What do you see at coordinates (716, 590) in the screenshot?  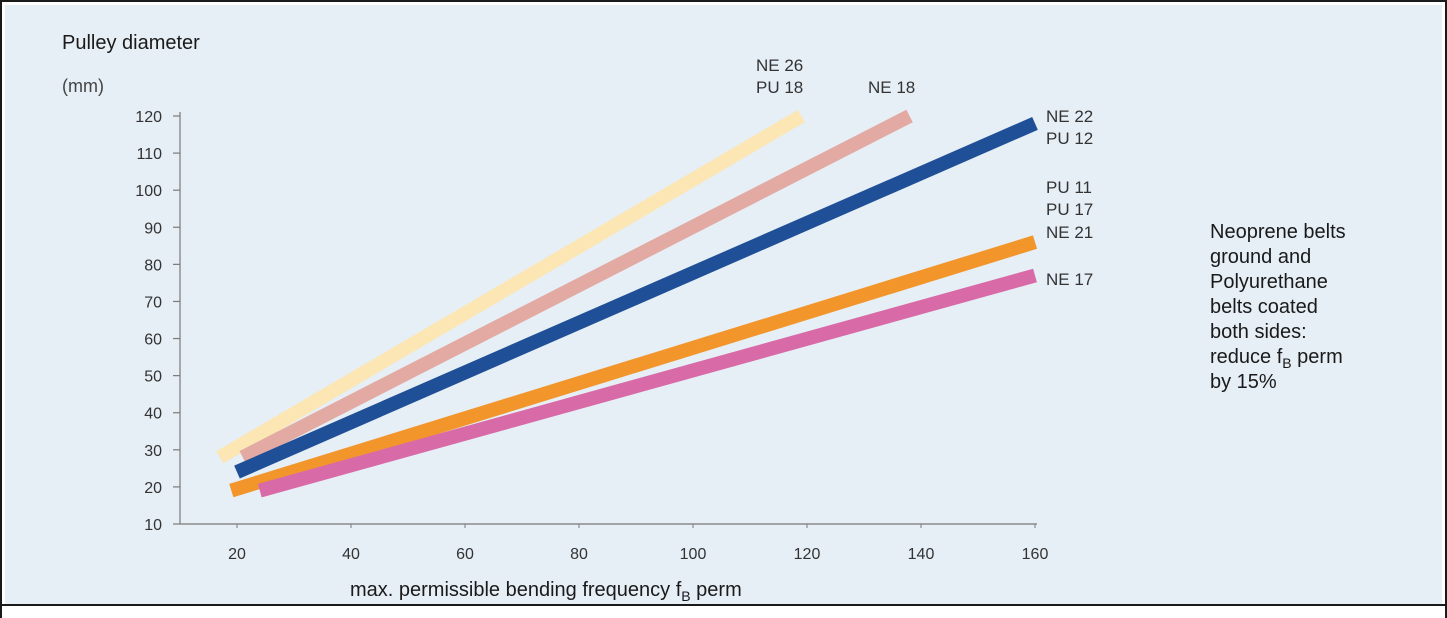 I see `x-axis-title-tail: perm` at bounding box center [716, 590].